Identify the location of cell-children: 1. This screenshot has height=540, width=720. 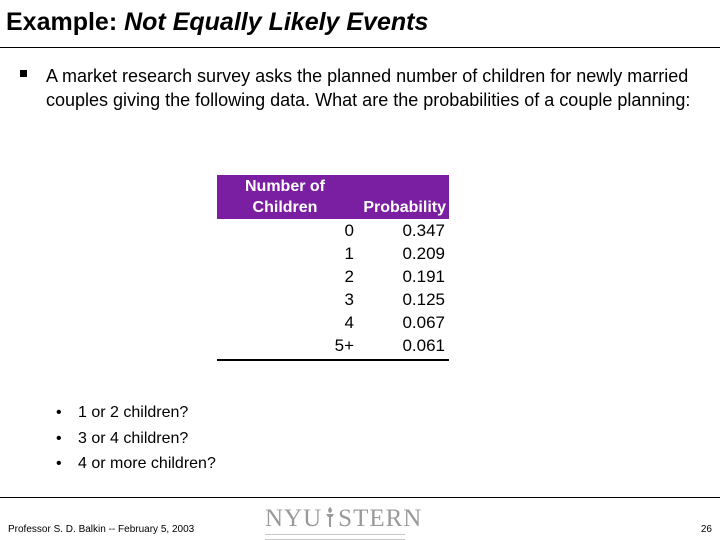
(349, 253).